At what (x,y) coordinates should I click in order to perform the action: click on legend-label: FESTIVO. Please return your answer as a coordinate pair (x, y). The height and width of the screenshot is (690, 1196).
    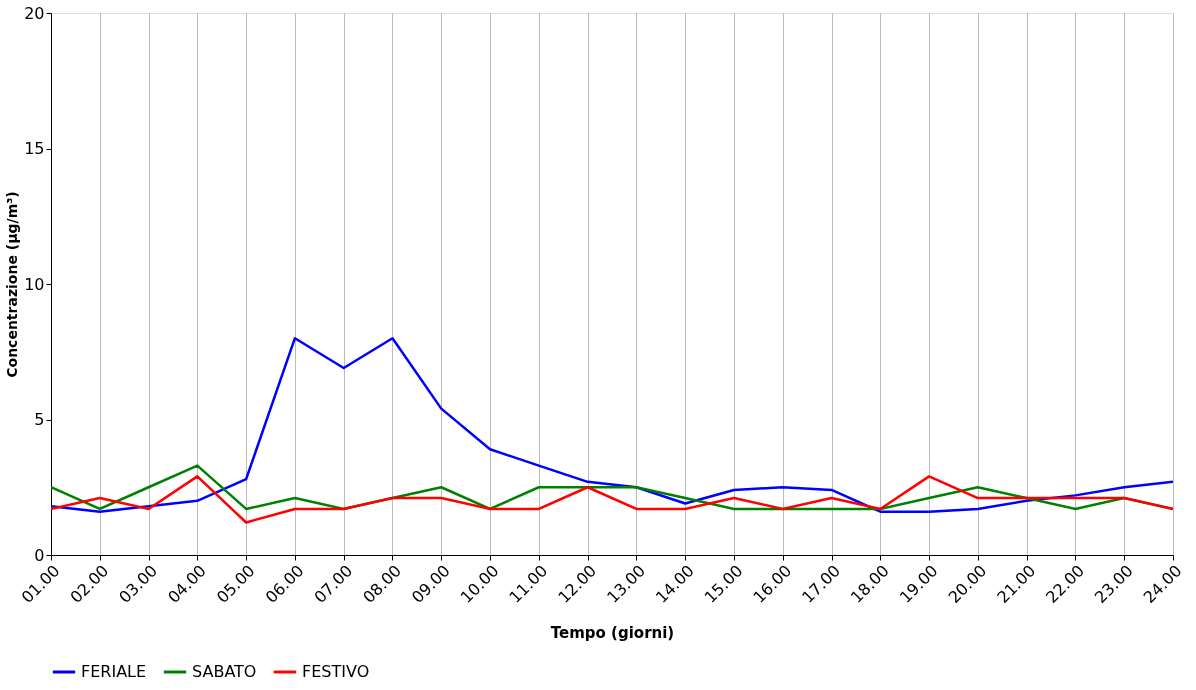
    Looking at the image, I should click on (336, 671).